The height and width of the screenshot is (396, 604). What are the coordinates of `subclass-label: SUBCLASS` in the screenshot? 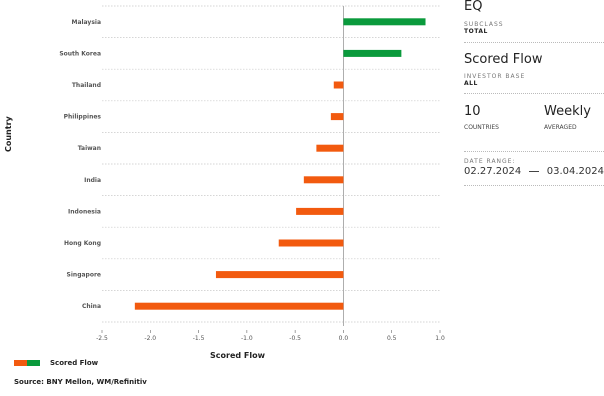 It's located at (484, 24).